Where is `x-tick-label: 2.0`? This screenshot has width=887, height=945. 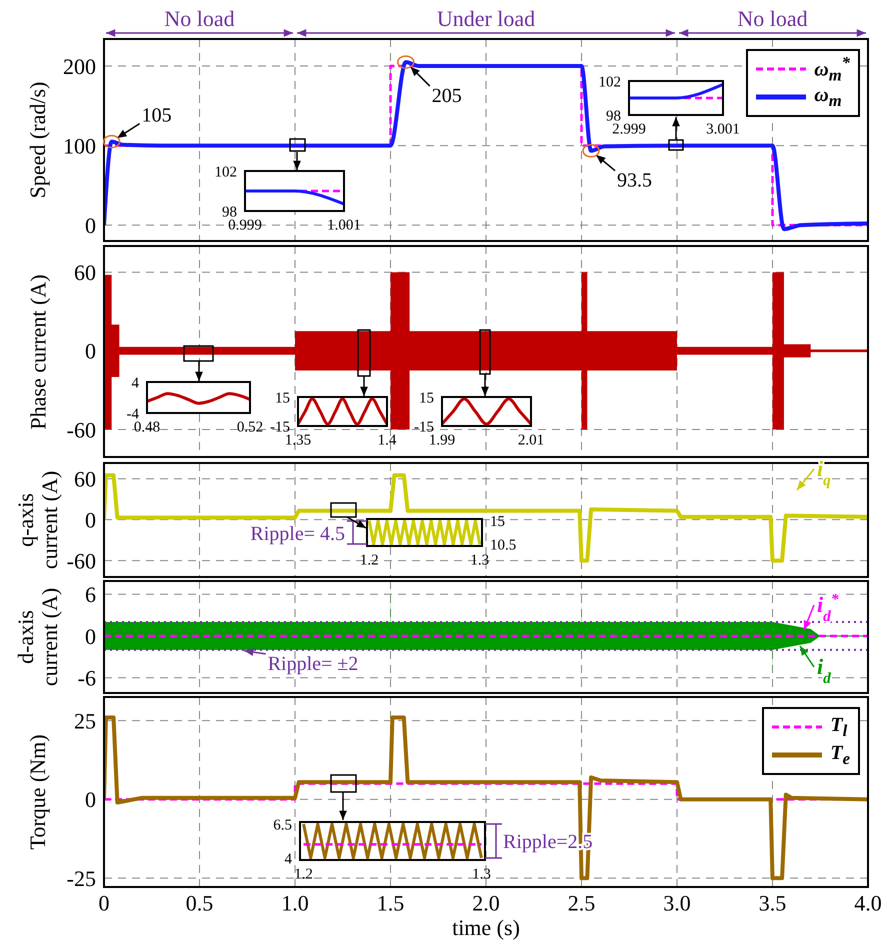 x-tick-label: 2.0 is located at coordinates (486, 903).